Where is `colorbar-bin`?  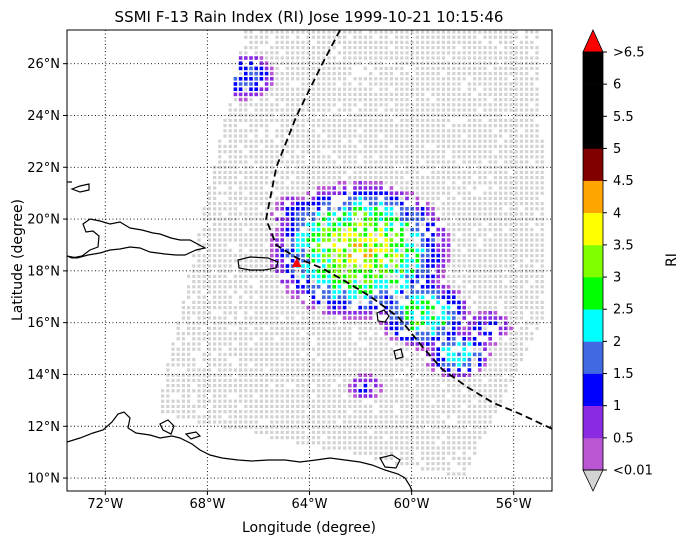
colorbar-bin is located at coordinates (593, 100).